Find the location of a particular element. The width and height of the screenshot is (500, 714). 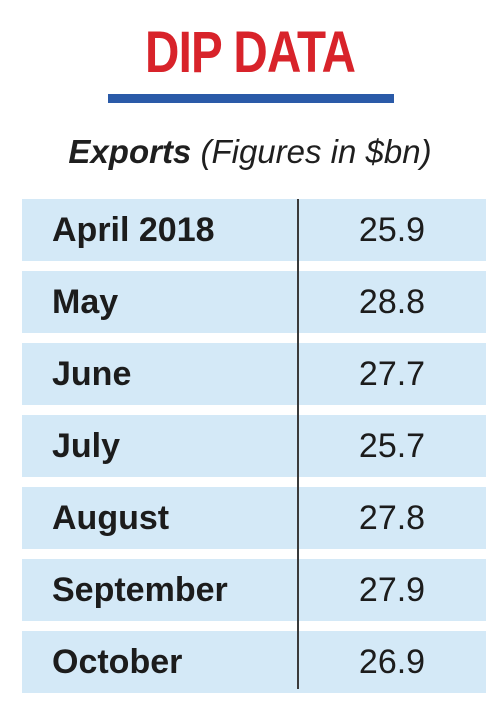

export-value: 25.7 is located at coordinates (392, 446).